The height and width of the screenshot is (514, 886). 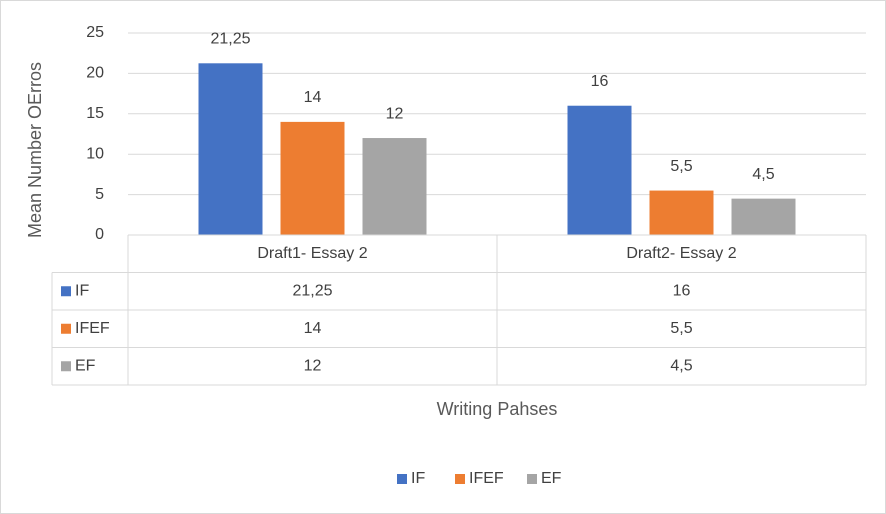 I want to click on y-tick-label: 5, so click(x=99, y=194).